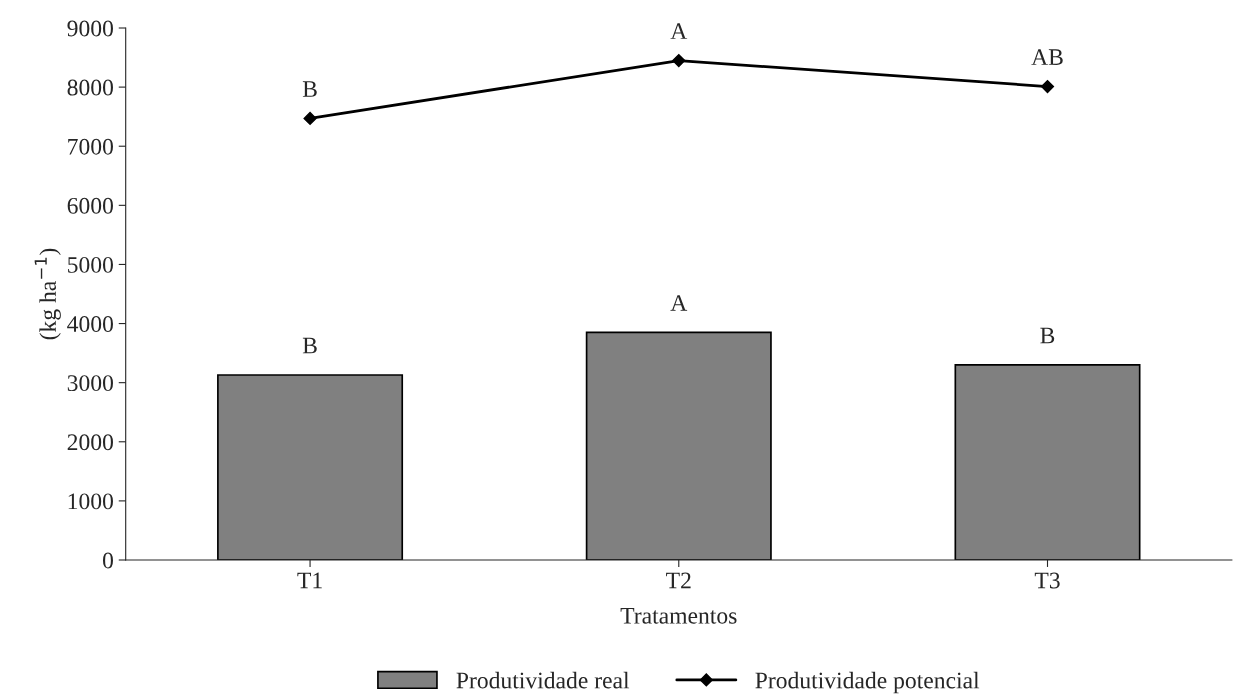 Image resolution: width=1257 pixels, height=700 pixels. What do you see at coordinates (678, 580) in the screenshot?
I see `x-tick-label: T2` at bounding box center [678, 580].